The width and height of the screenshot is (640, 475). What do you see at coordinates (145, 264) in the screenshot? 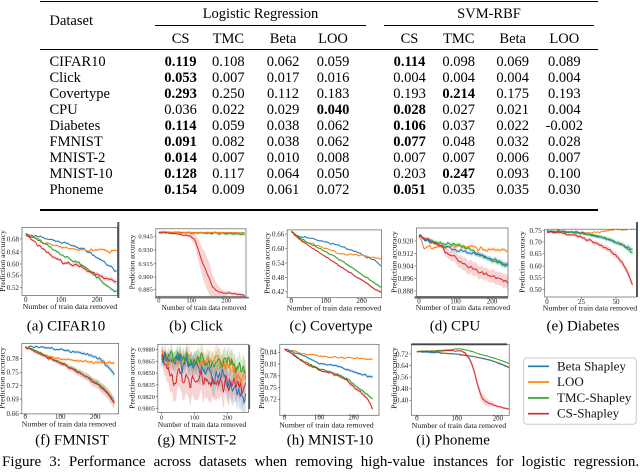
I see `svg-text: 0.915` at bounding box center [145, 264].